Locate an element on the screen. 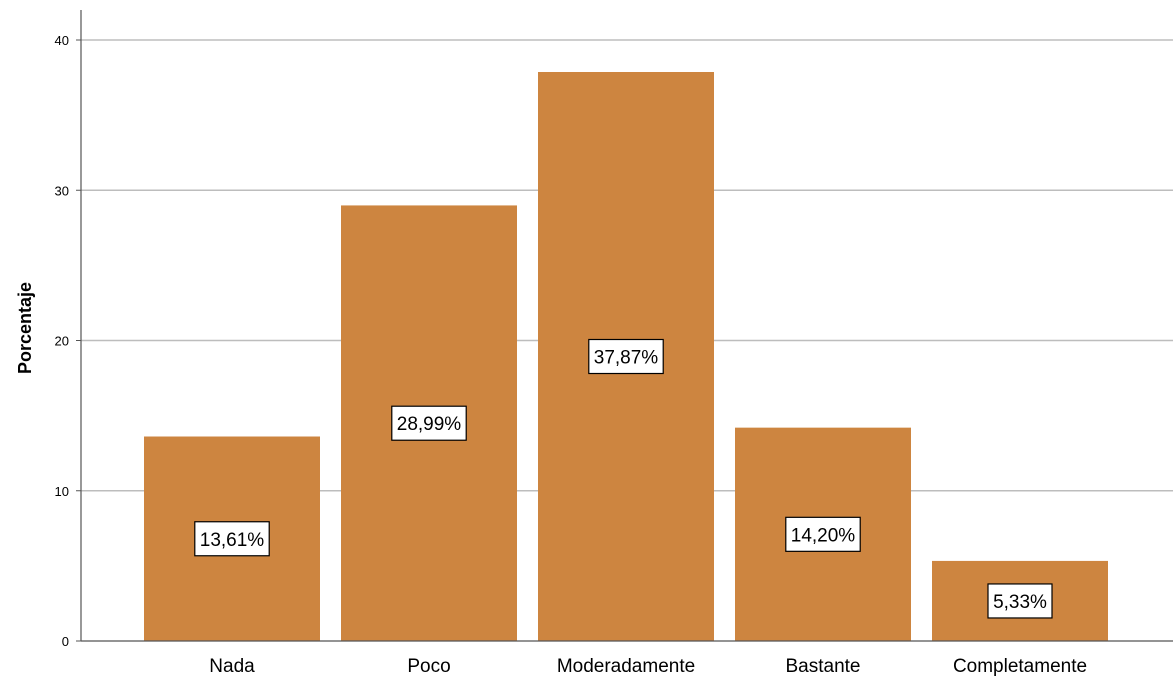  data-label-text: 13,61% is located at coordinates (232, 540).